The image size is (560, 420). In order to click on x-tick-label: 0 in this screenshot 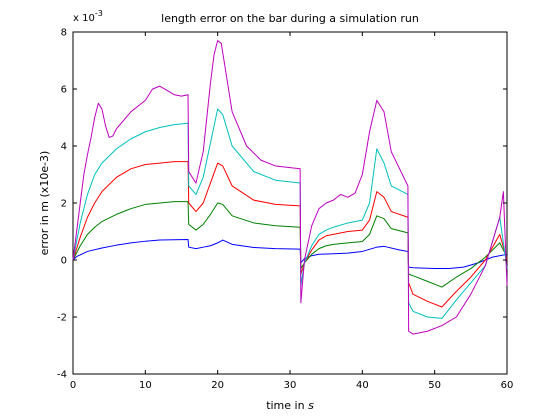, I will do `click(73, 385)`.